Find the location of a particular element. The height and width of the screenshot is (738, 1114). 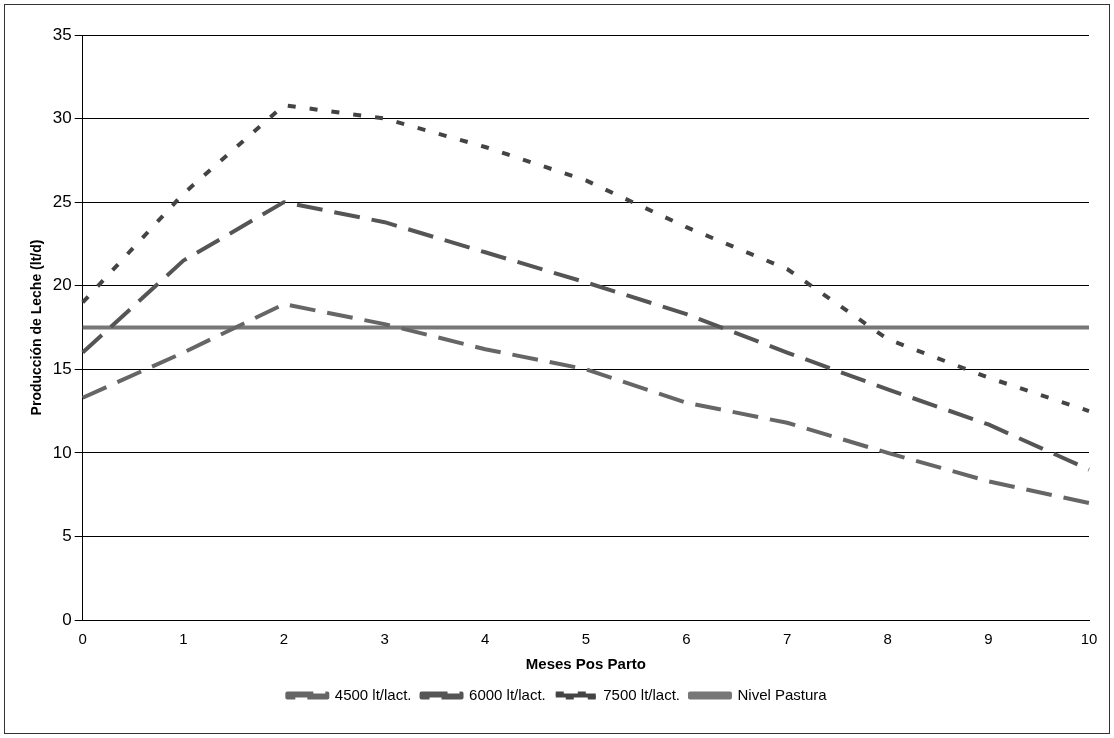

x-tick-label: 6 is located at coordinates (686, 639).